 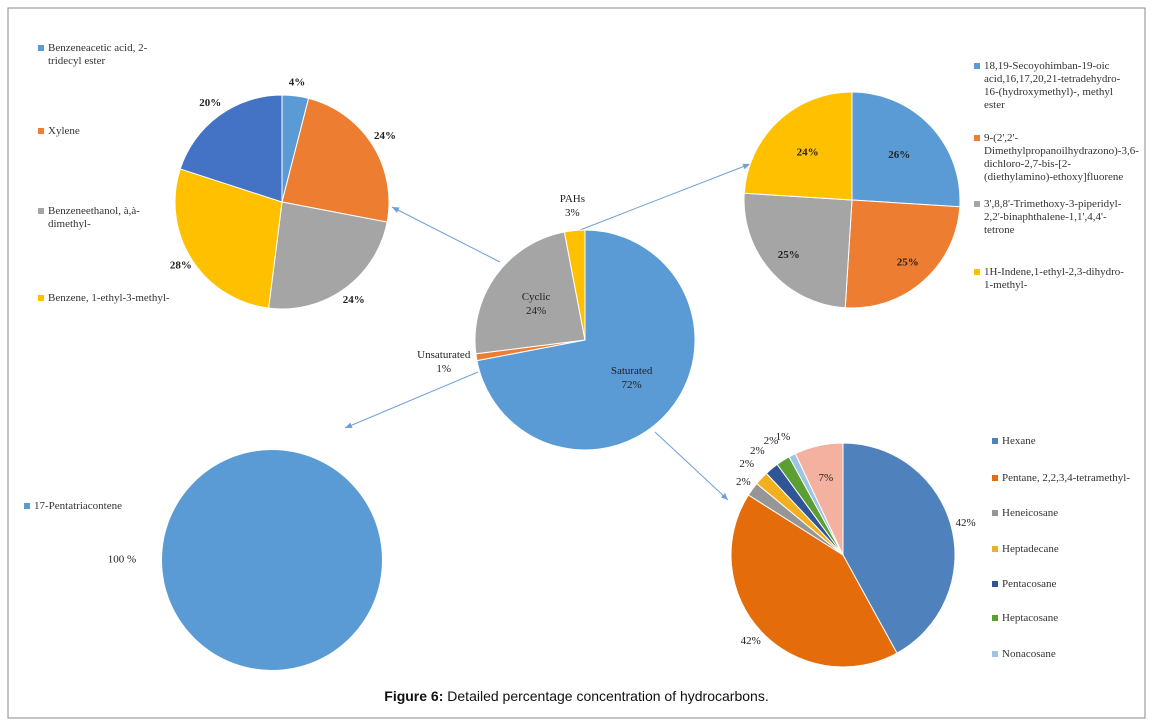 What do you see at coordinates (108, 131) in the screenshot?
I see `legend-entry: Xylene` at bounding box center [108, 131].